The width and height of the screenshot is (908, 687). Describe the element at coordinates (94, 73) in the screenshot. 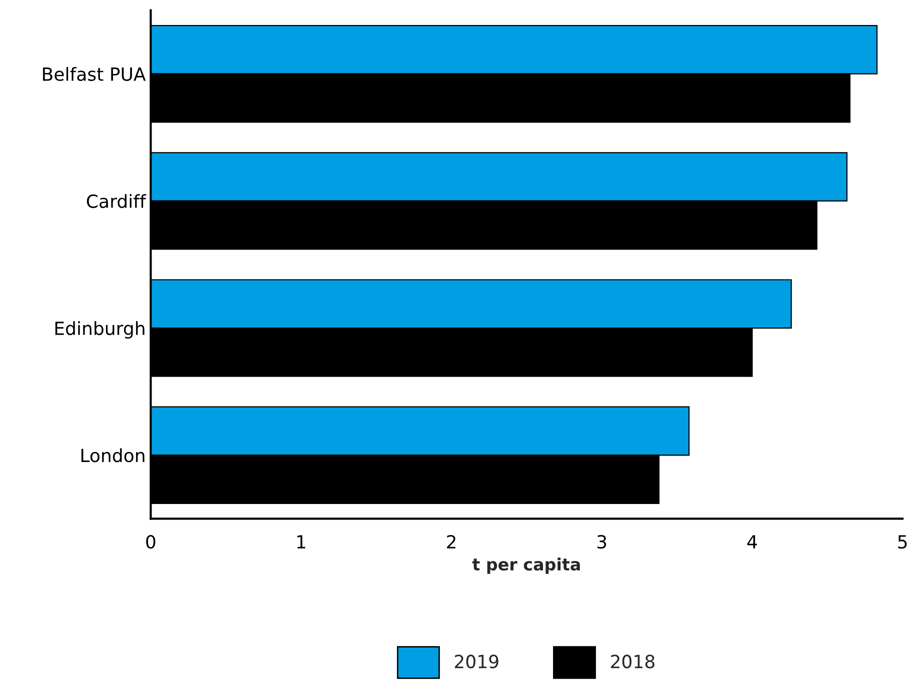

I see `y-tick-label: Belfast PUA` at that location.